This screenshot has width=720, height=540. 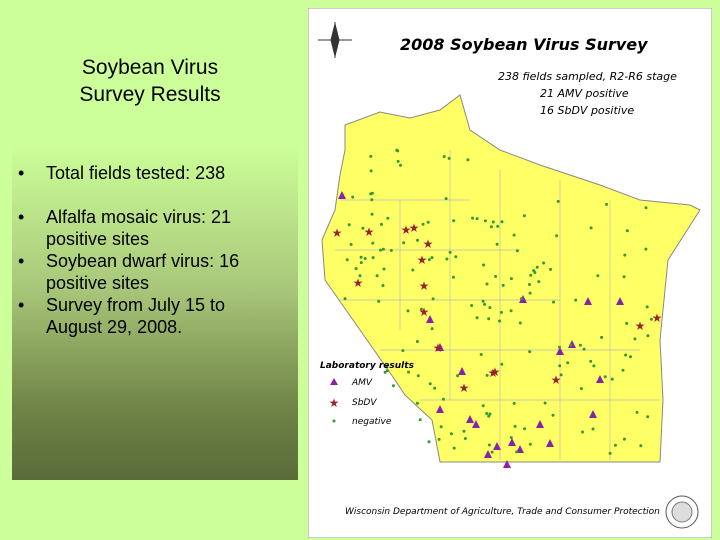 I want to click on legend-symbol: ★, so click(x=334, y=403).